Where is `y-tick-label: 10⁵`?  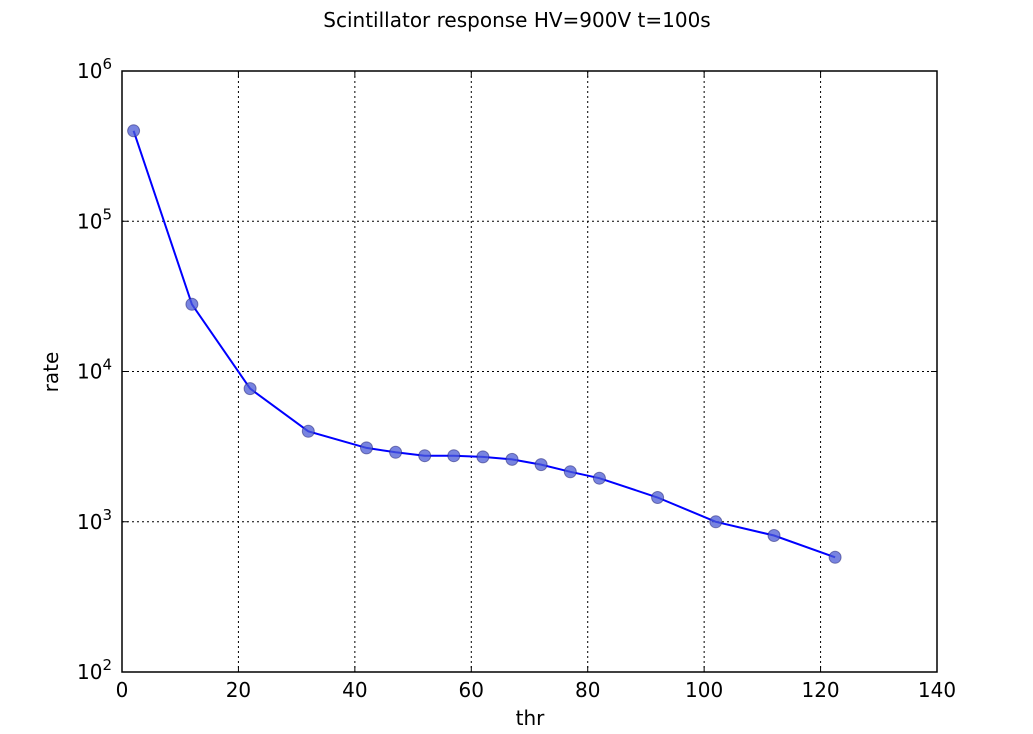
y-tick-label: 10⁵ is located at coordinates (94, 219).